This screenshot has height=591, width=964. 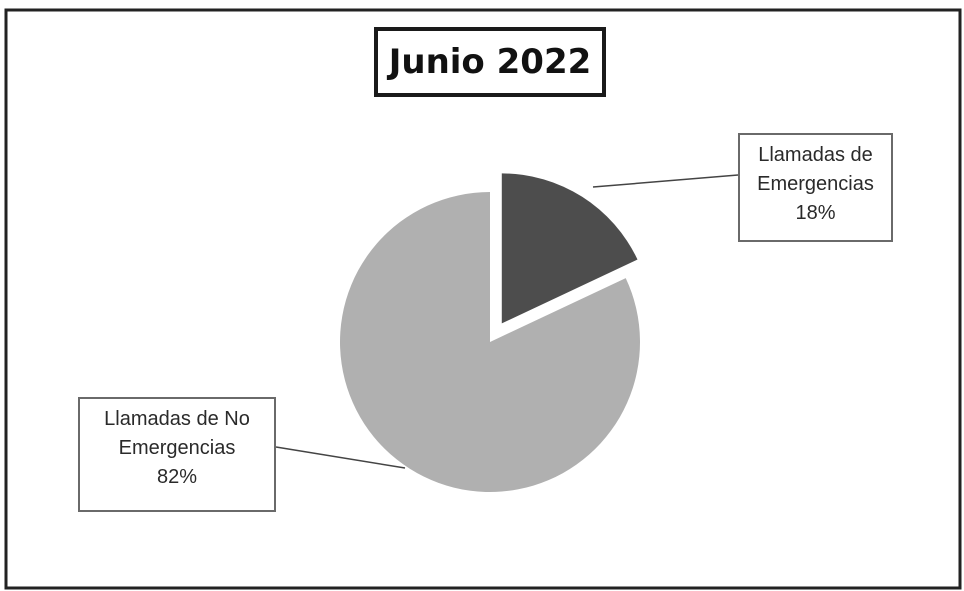 What do you see at coordinates (815, 213) in the screenshot?
I see `data-label-emergency-value: 18%` at bounding box center [815, 213].